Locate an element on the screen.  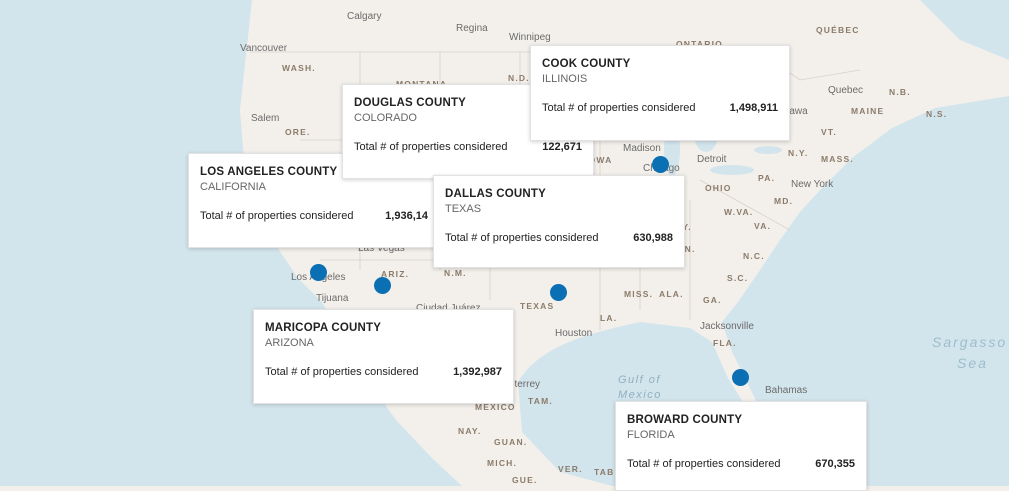
map-label: N.C. is located at coordinates (754, 256).